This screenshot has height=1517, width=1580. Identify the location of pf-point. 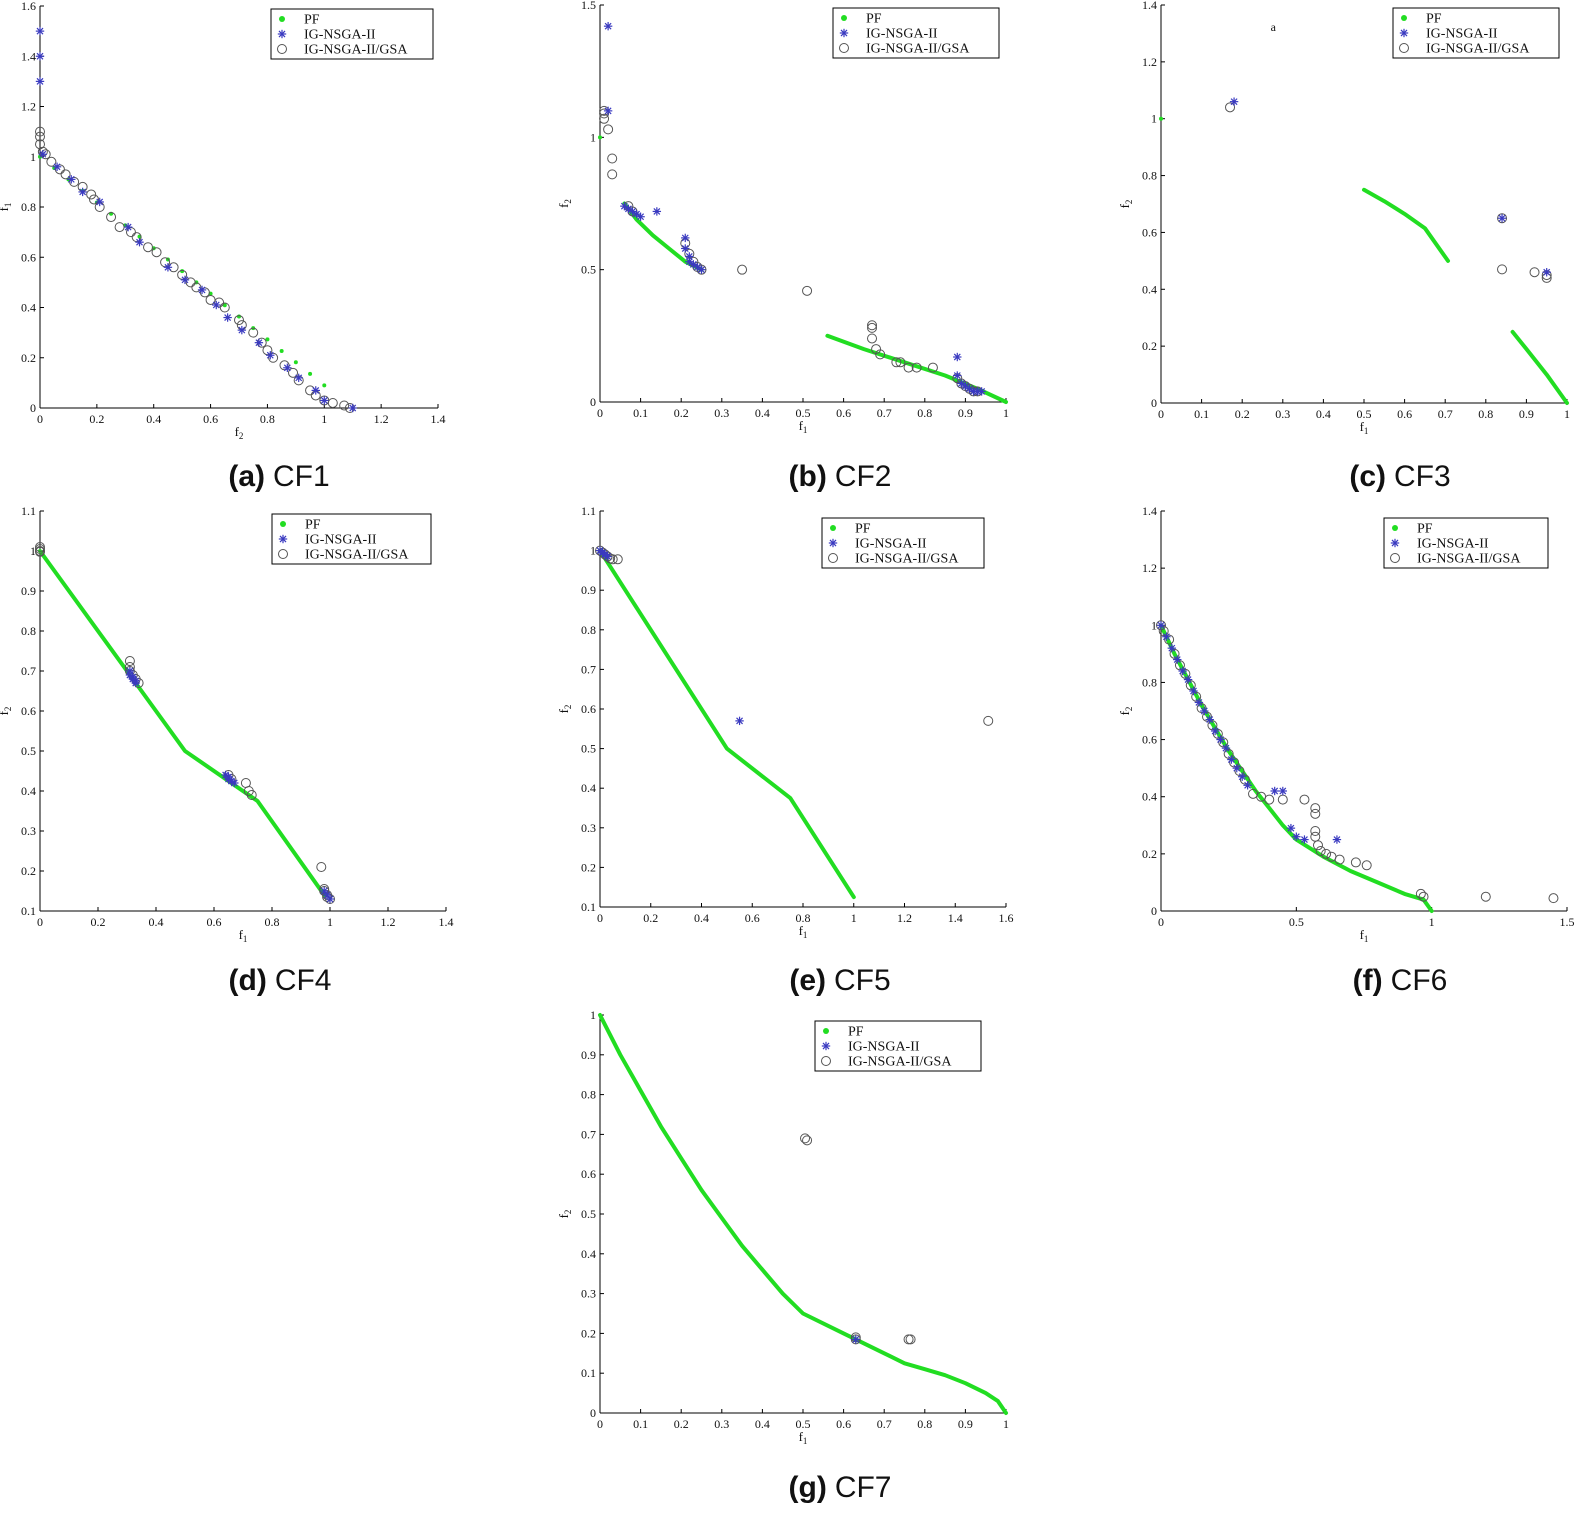
(1161, 118).